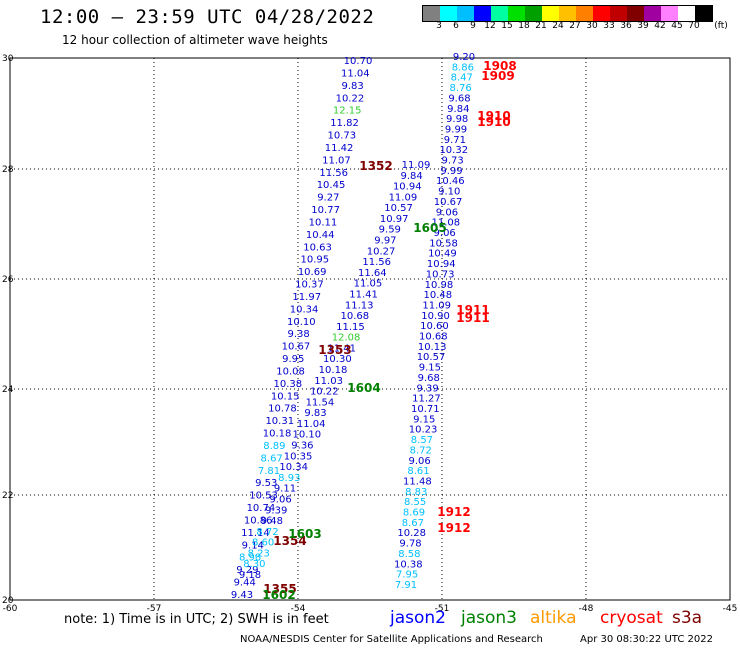 This screenshot has height=650, width=740. Describe the element at coordinates (323, 222) in the screenshot. I see `wave-height-label: 10.11` at that location.